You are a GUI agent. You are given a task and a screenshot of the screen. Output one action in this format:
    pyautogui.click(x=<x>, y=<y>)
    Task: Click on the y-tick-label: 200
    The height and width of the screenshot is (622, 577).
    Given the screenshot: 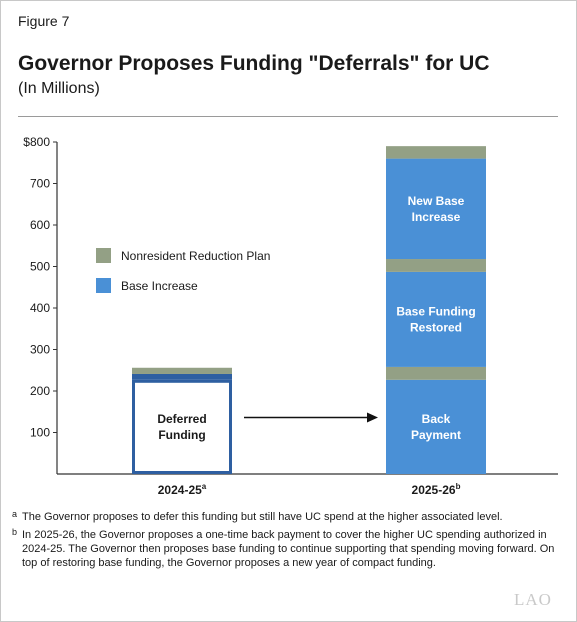 What is the action you would take?
    pyautogui.click(x=40, y=391)
    